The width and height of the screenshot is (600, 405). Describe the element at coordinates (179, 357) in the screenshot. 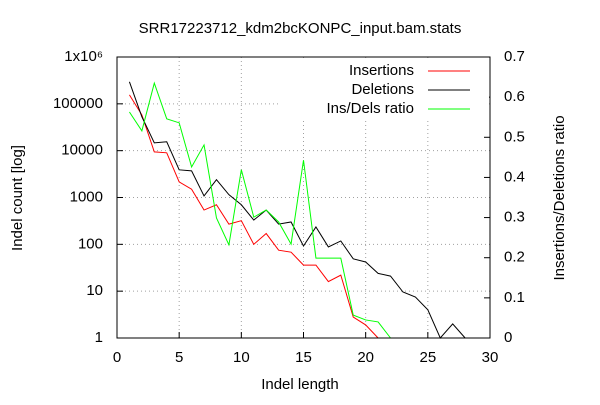

I see `x-tick-label: 5` at that location.